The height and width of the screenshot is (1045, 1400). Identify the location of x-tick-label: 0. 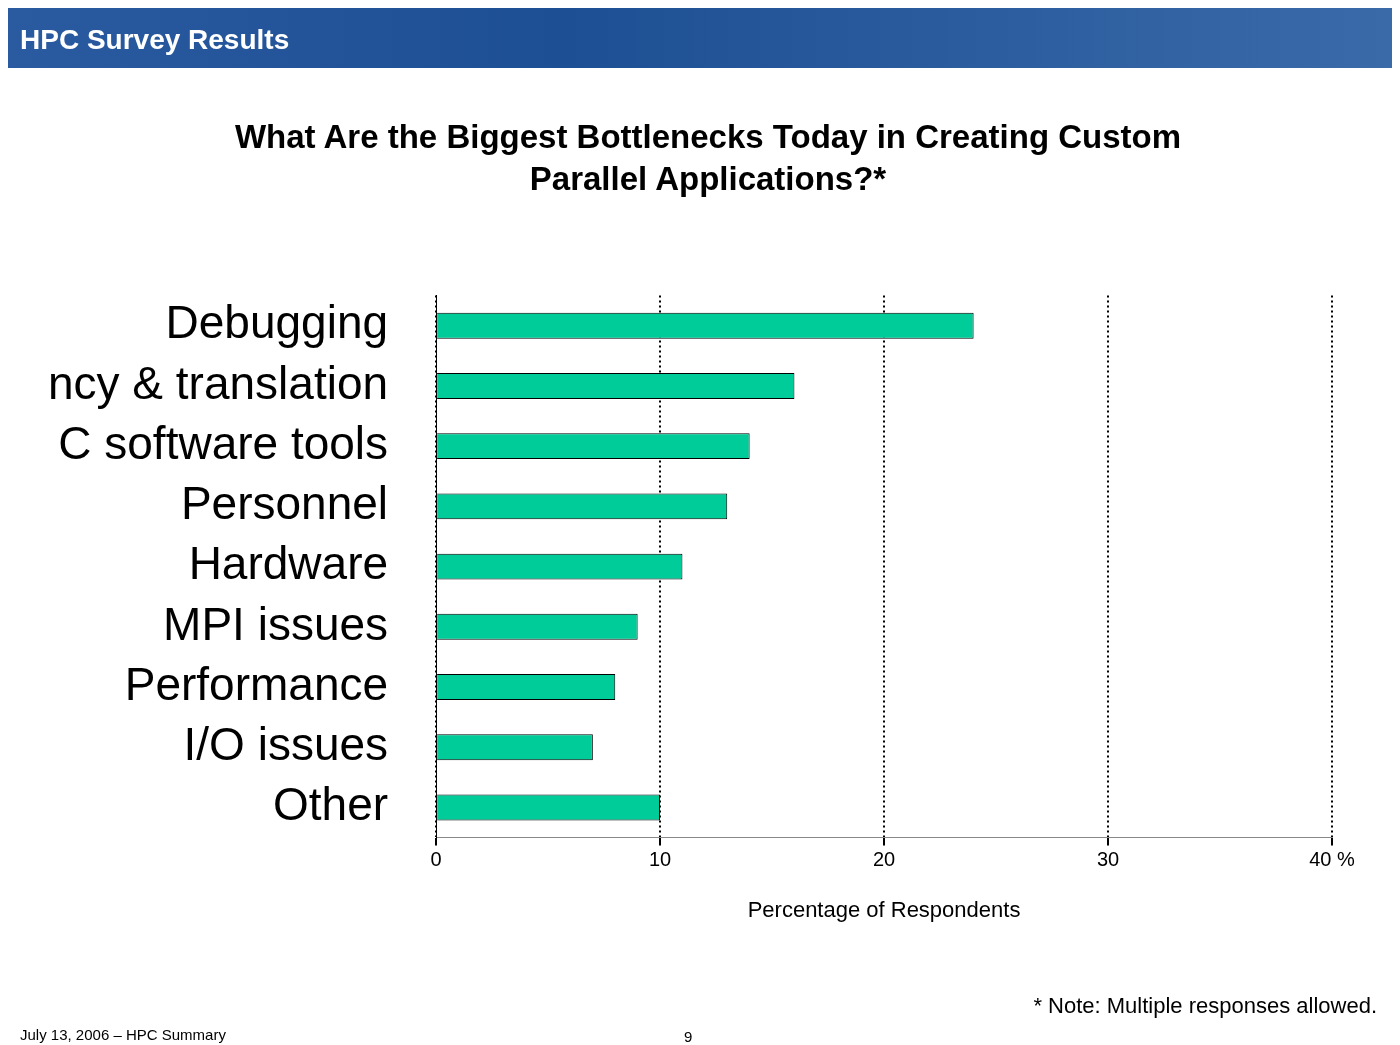
(436, 859).